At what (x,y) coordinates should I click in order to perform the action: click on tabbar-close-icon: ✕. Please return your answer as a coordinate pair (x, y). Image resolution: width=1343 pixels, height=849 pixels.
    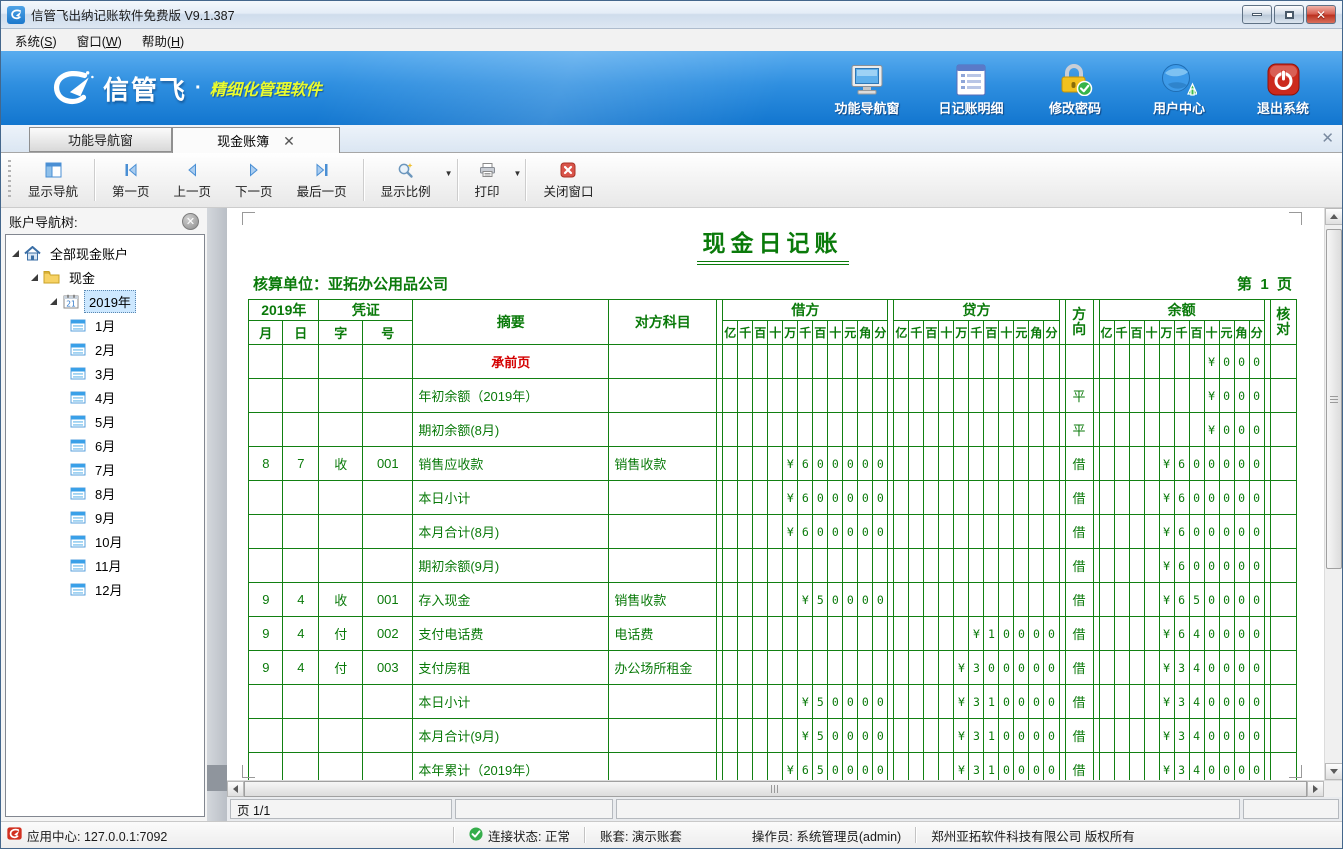
    Looking at the image, I should click on (1327, 138).